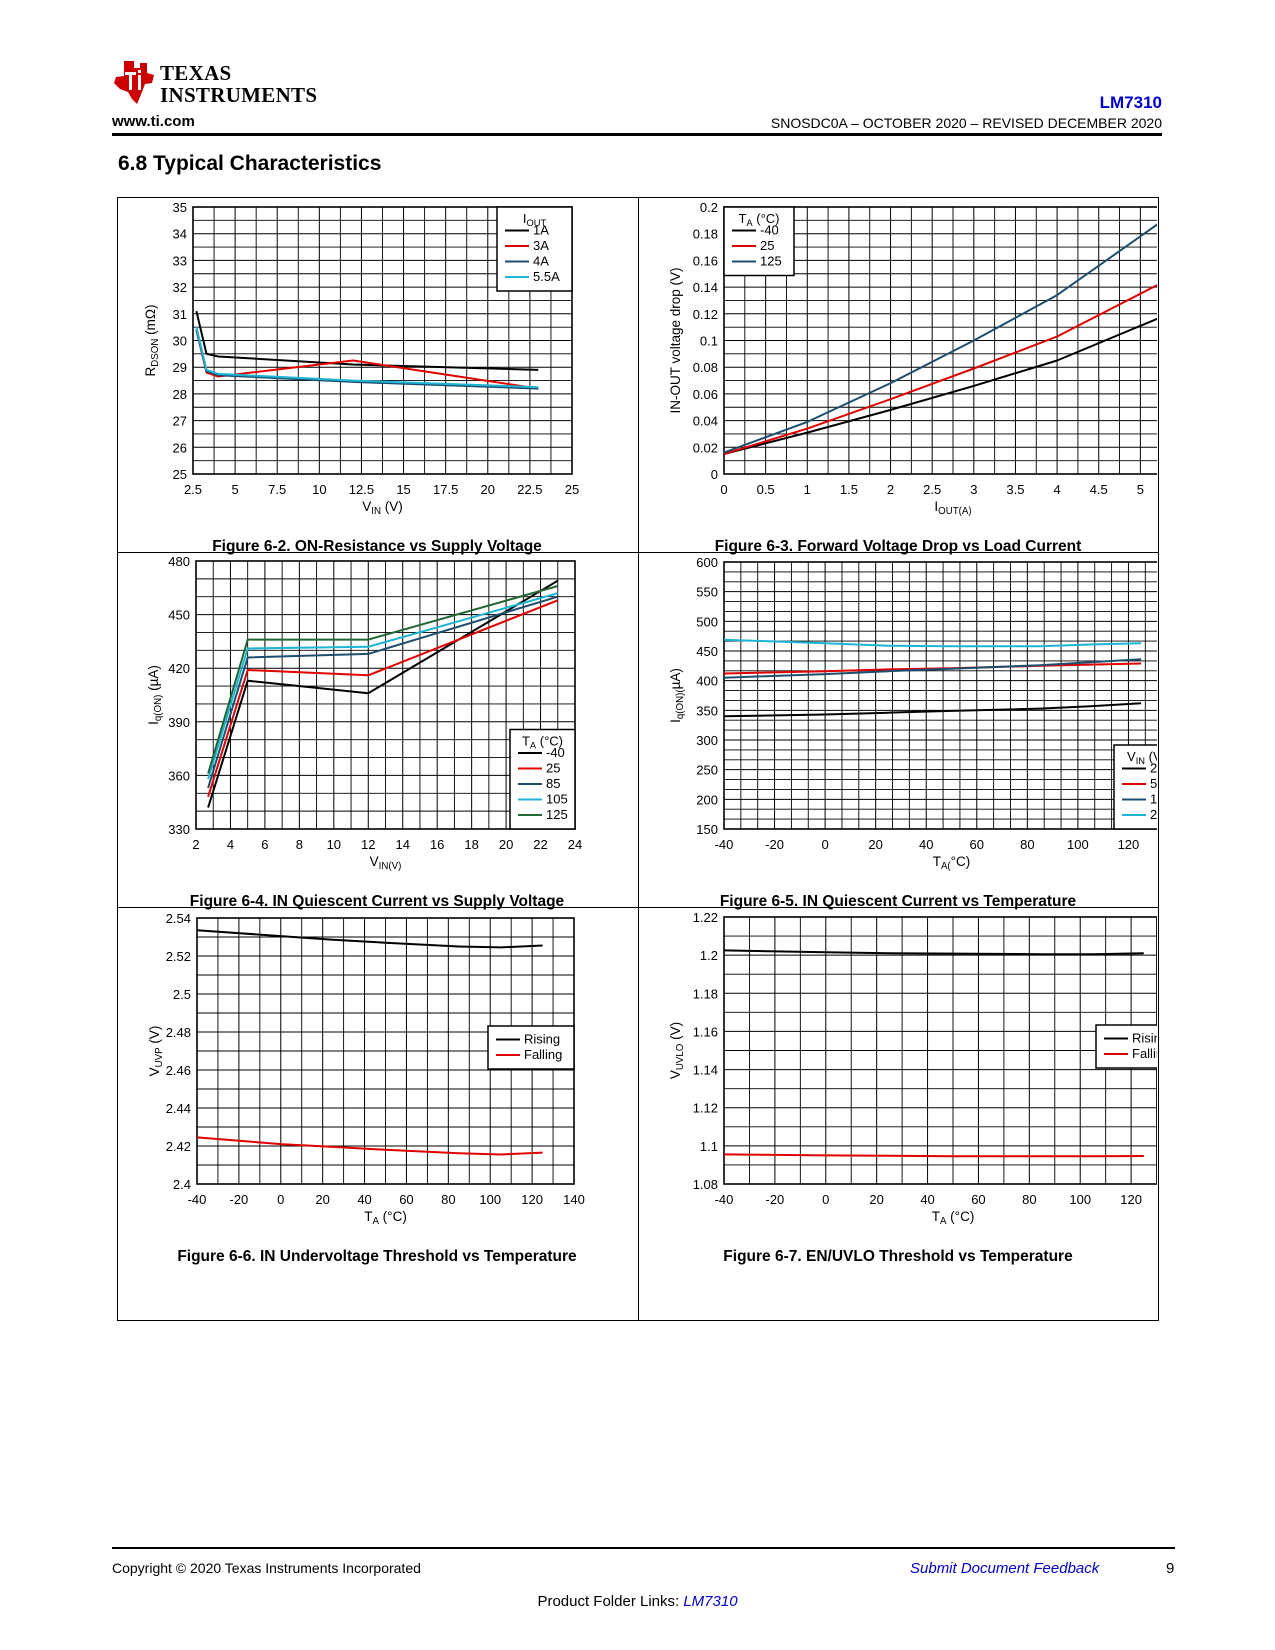 This screenshot has width=1275, height=1650. Describe the element at coordinates (179, 829) in the screenshot. I see `y-tick-label: 330` at that location.